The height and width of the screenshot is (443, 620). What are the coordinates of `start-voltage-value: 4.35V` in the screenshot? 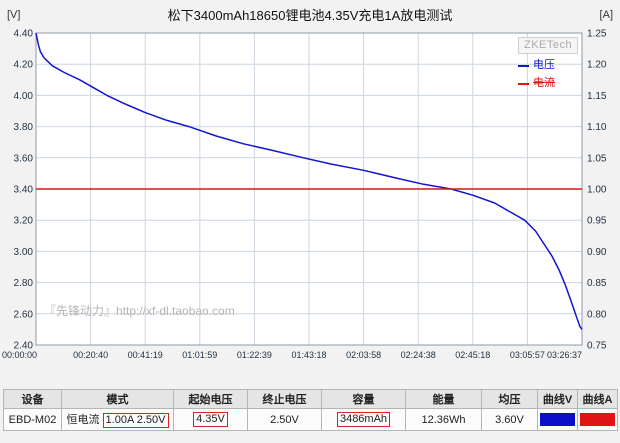 It's located at (210, 419).